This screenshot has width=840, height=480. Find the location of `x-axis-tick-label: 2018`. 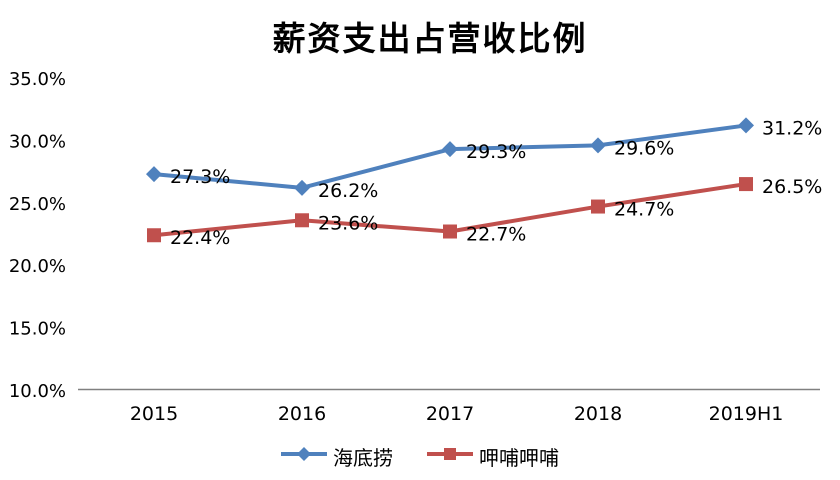

x-axis-tick-label: 2018 is located at coordinates (598, 414).